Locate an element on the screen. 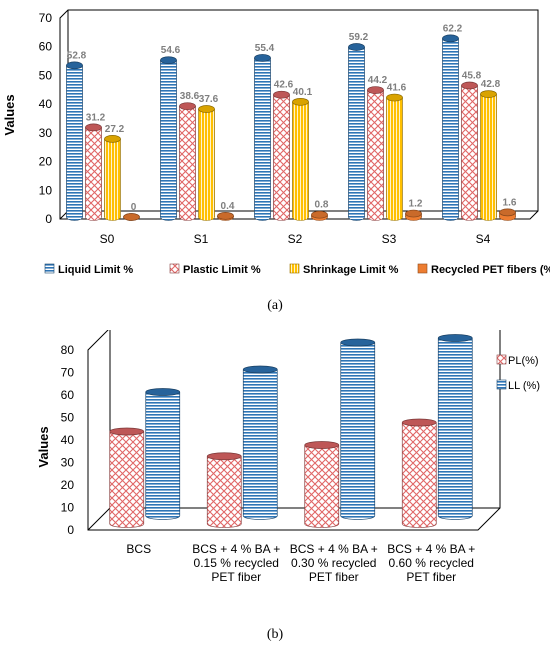 Image resolution: width=550 pixels, height=647 pixels. y-tick-label: 50 is located at coordinates (46, 75).